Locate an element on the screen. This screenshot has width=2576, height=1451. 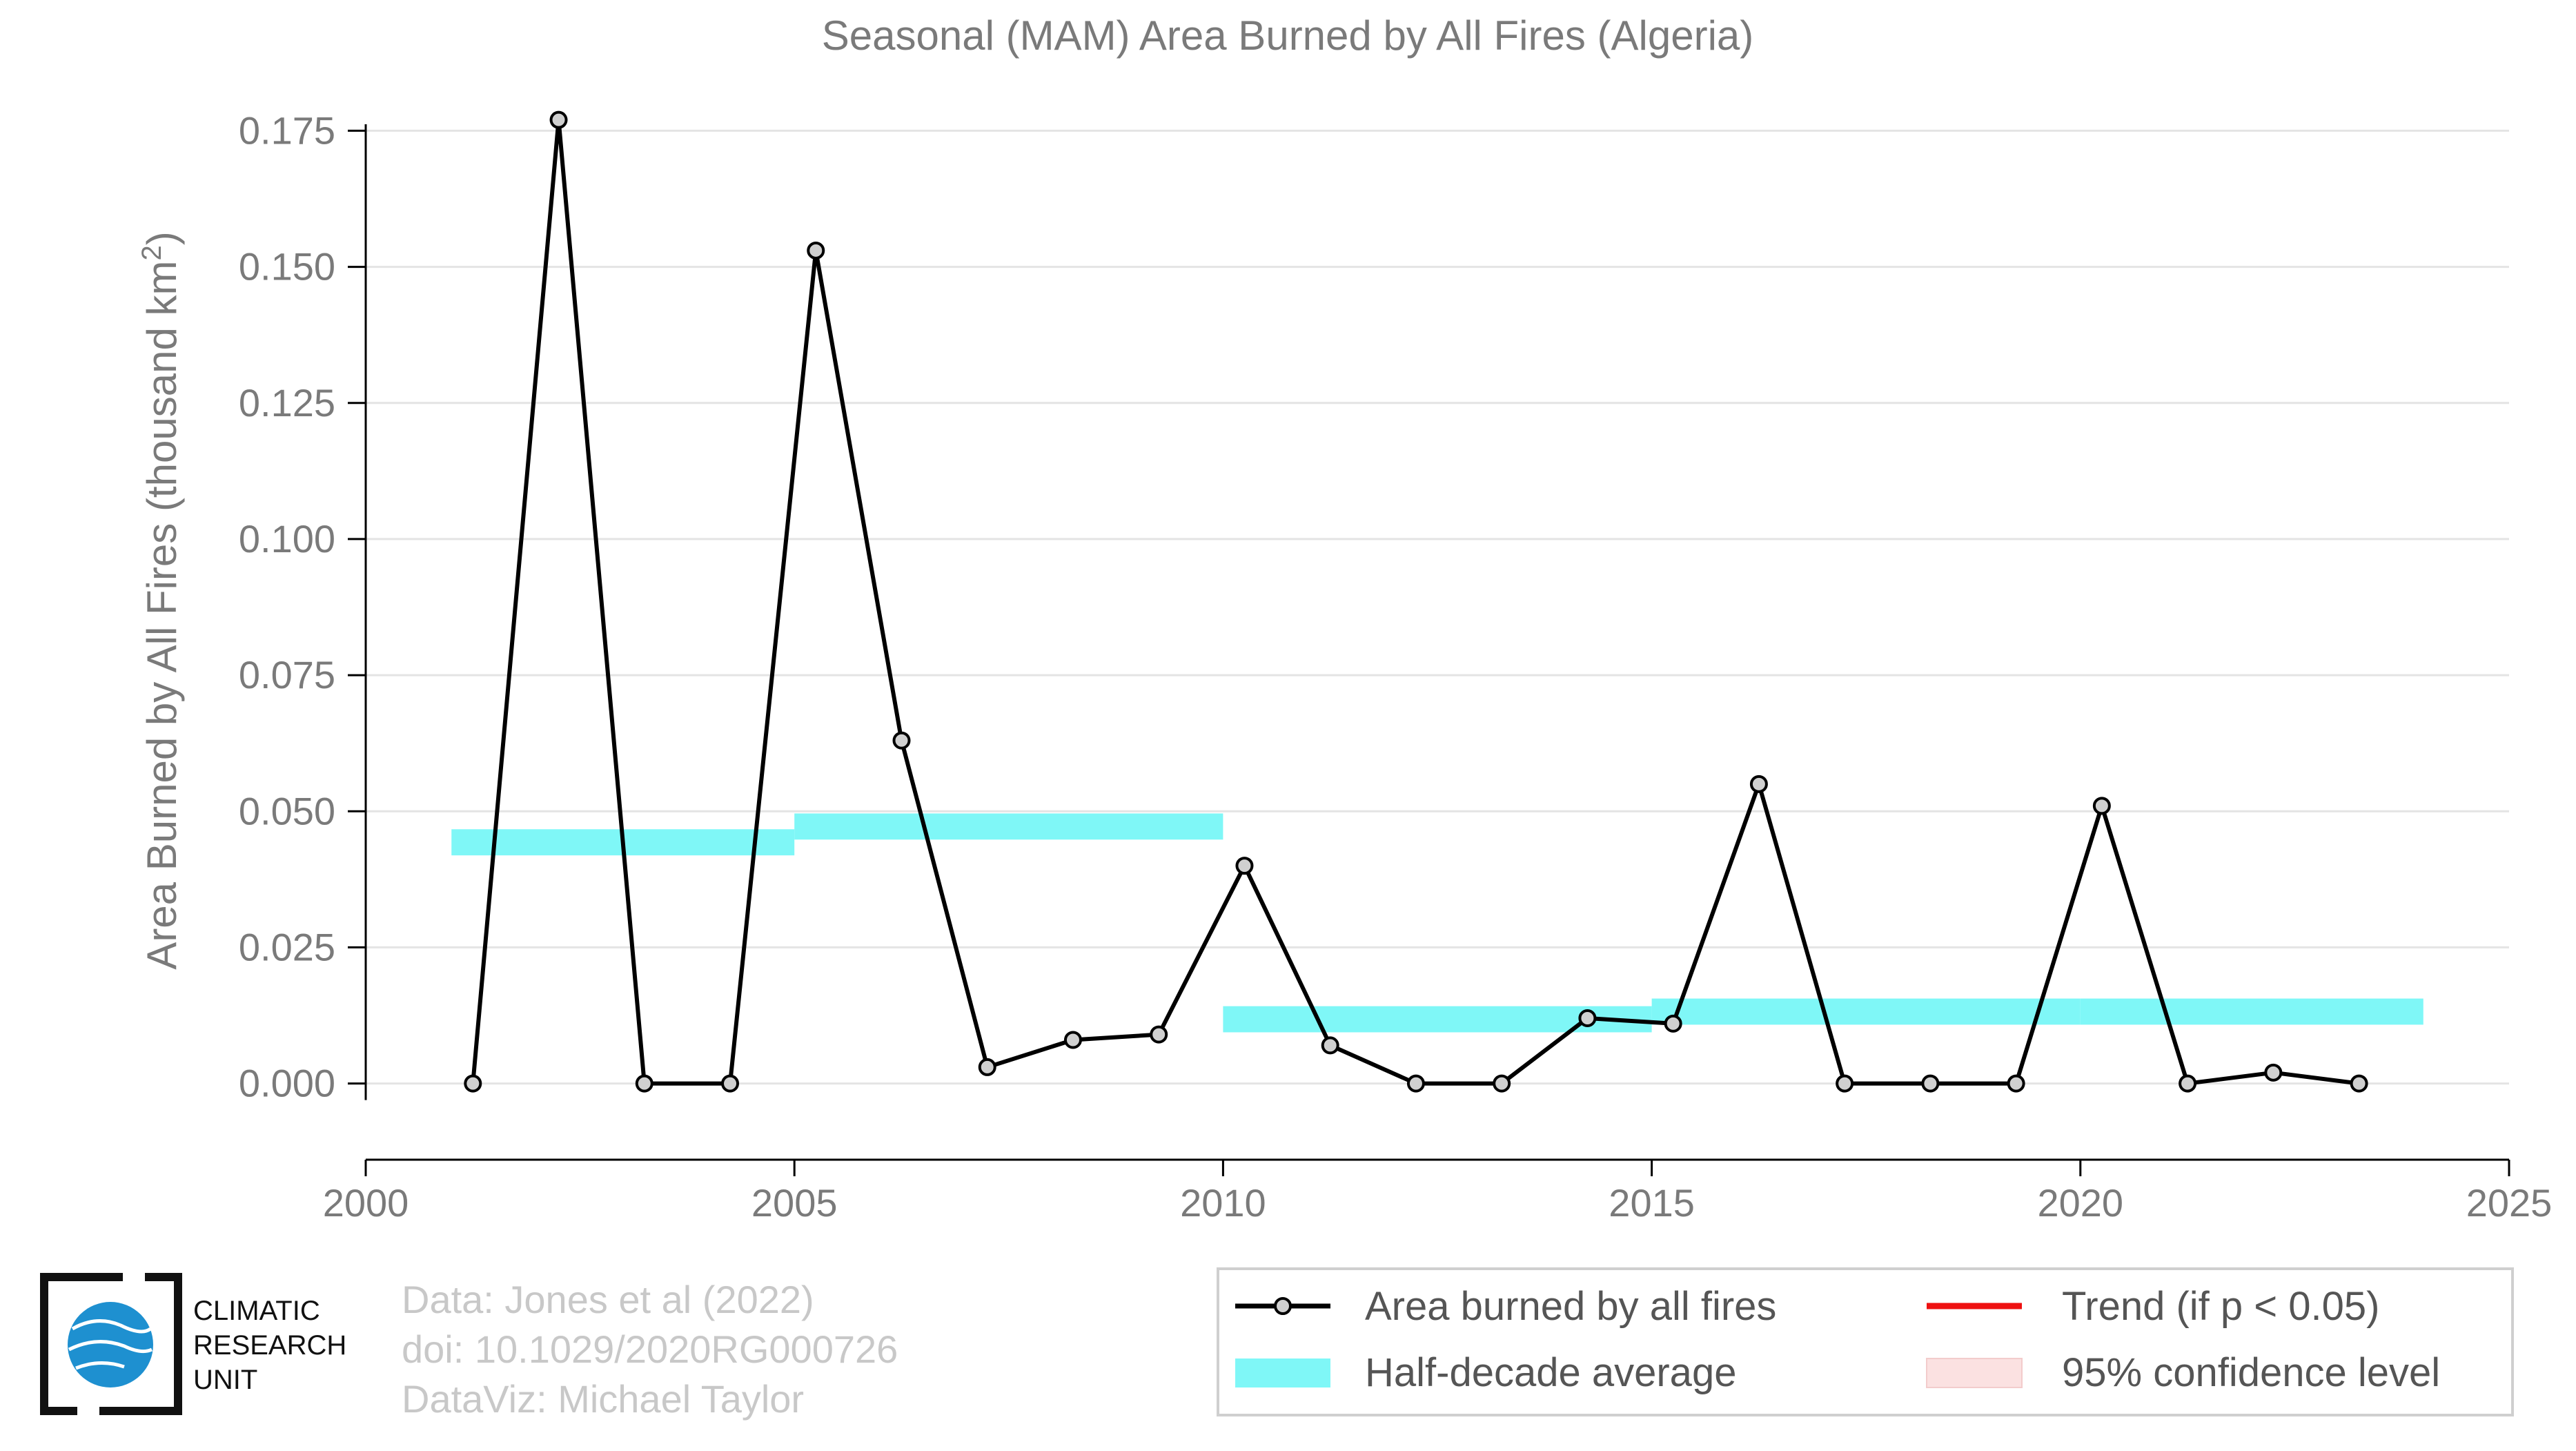
y-tick-label-5: 0.125 is located at coordinates (287, 403).